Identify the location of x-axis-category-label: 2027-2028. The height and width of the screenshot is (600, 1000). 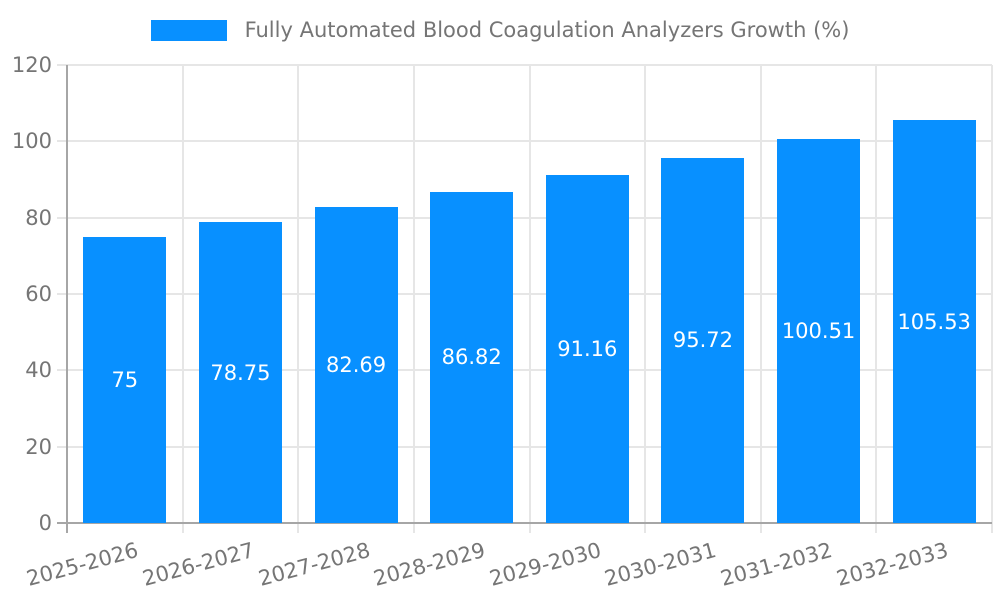
(314, 564).